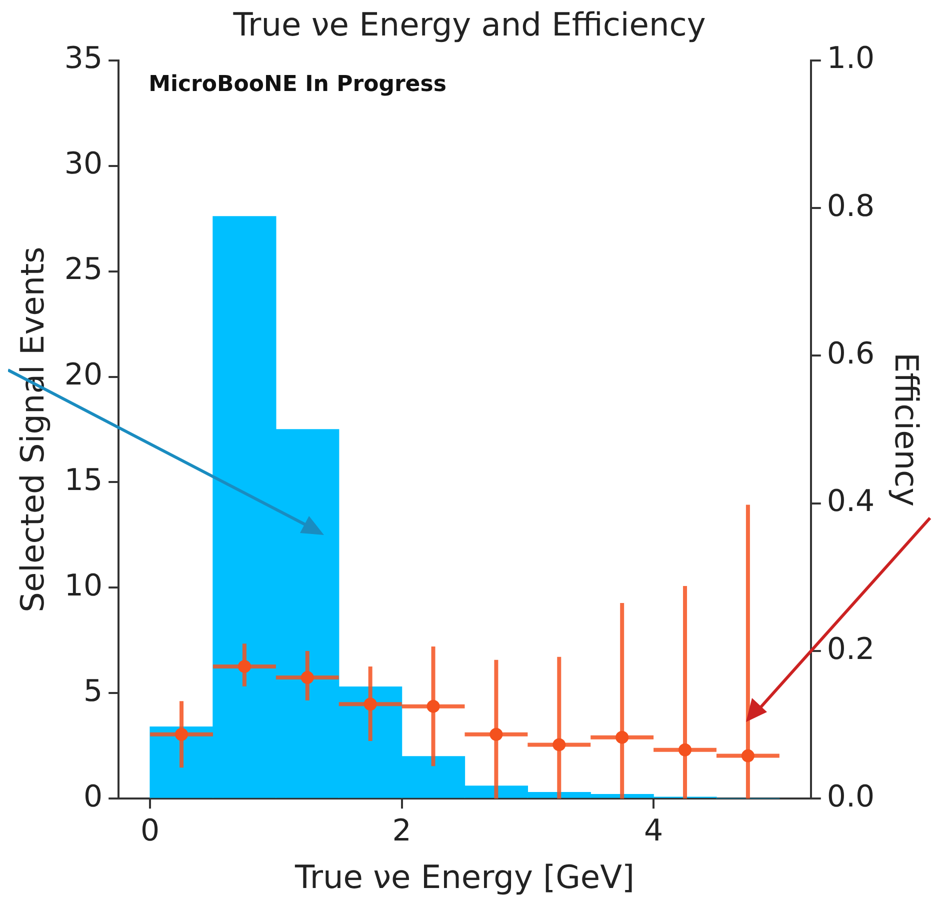  What do you see at coordinates (469, 25) in the screenshot?
I see `chart-title: True νe Energy and Efficiency` at bounding box center [469, 25].